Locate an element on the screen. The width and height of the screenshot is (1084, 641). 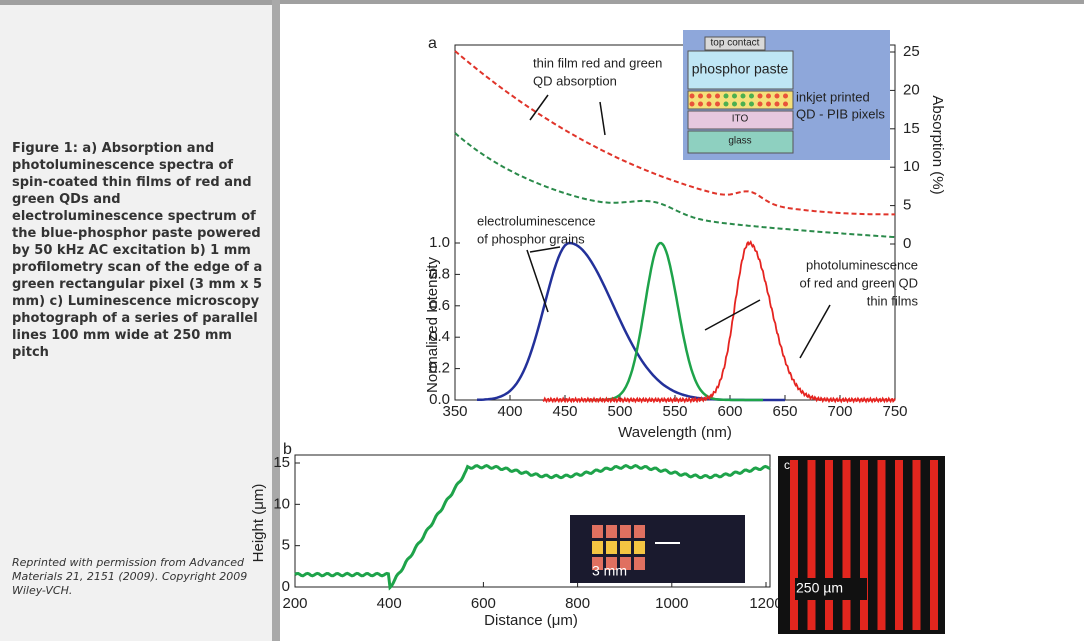
y-axis-label: Normalized Intensity is located at coordinates (432, 325).